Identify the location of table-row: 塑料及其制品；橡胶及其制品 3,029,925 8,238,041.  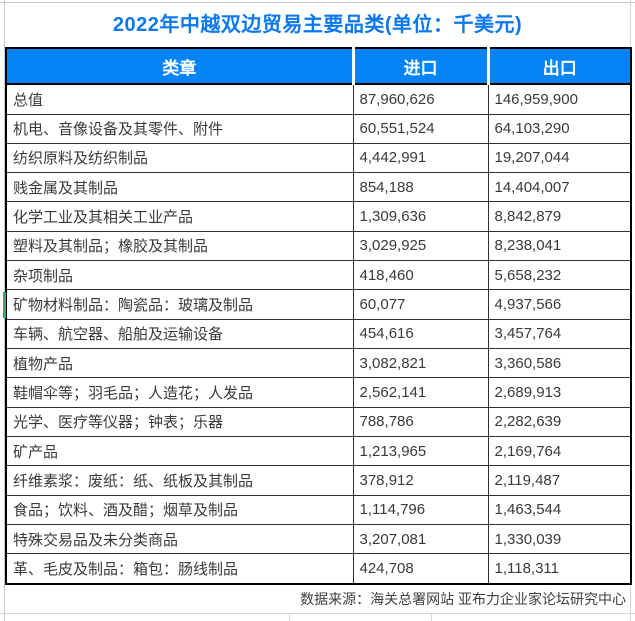
(318, 246).